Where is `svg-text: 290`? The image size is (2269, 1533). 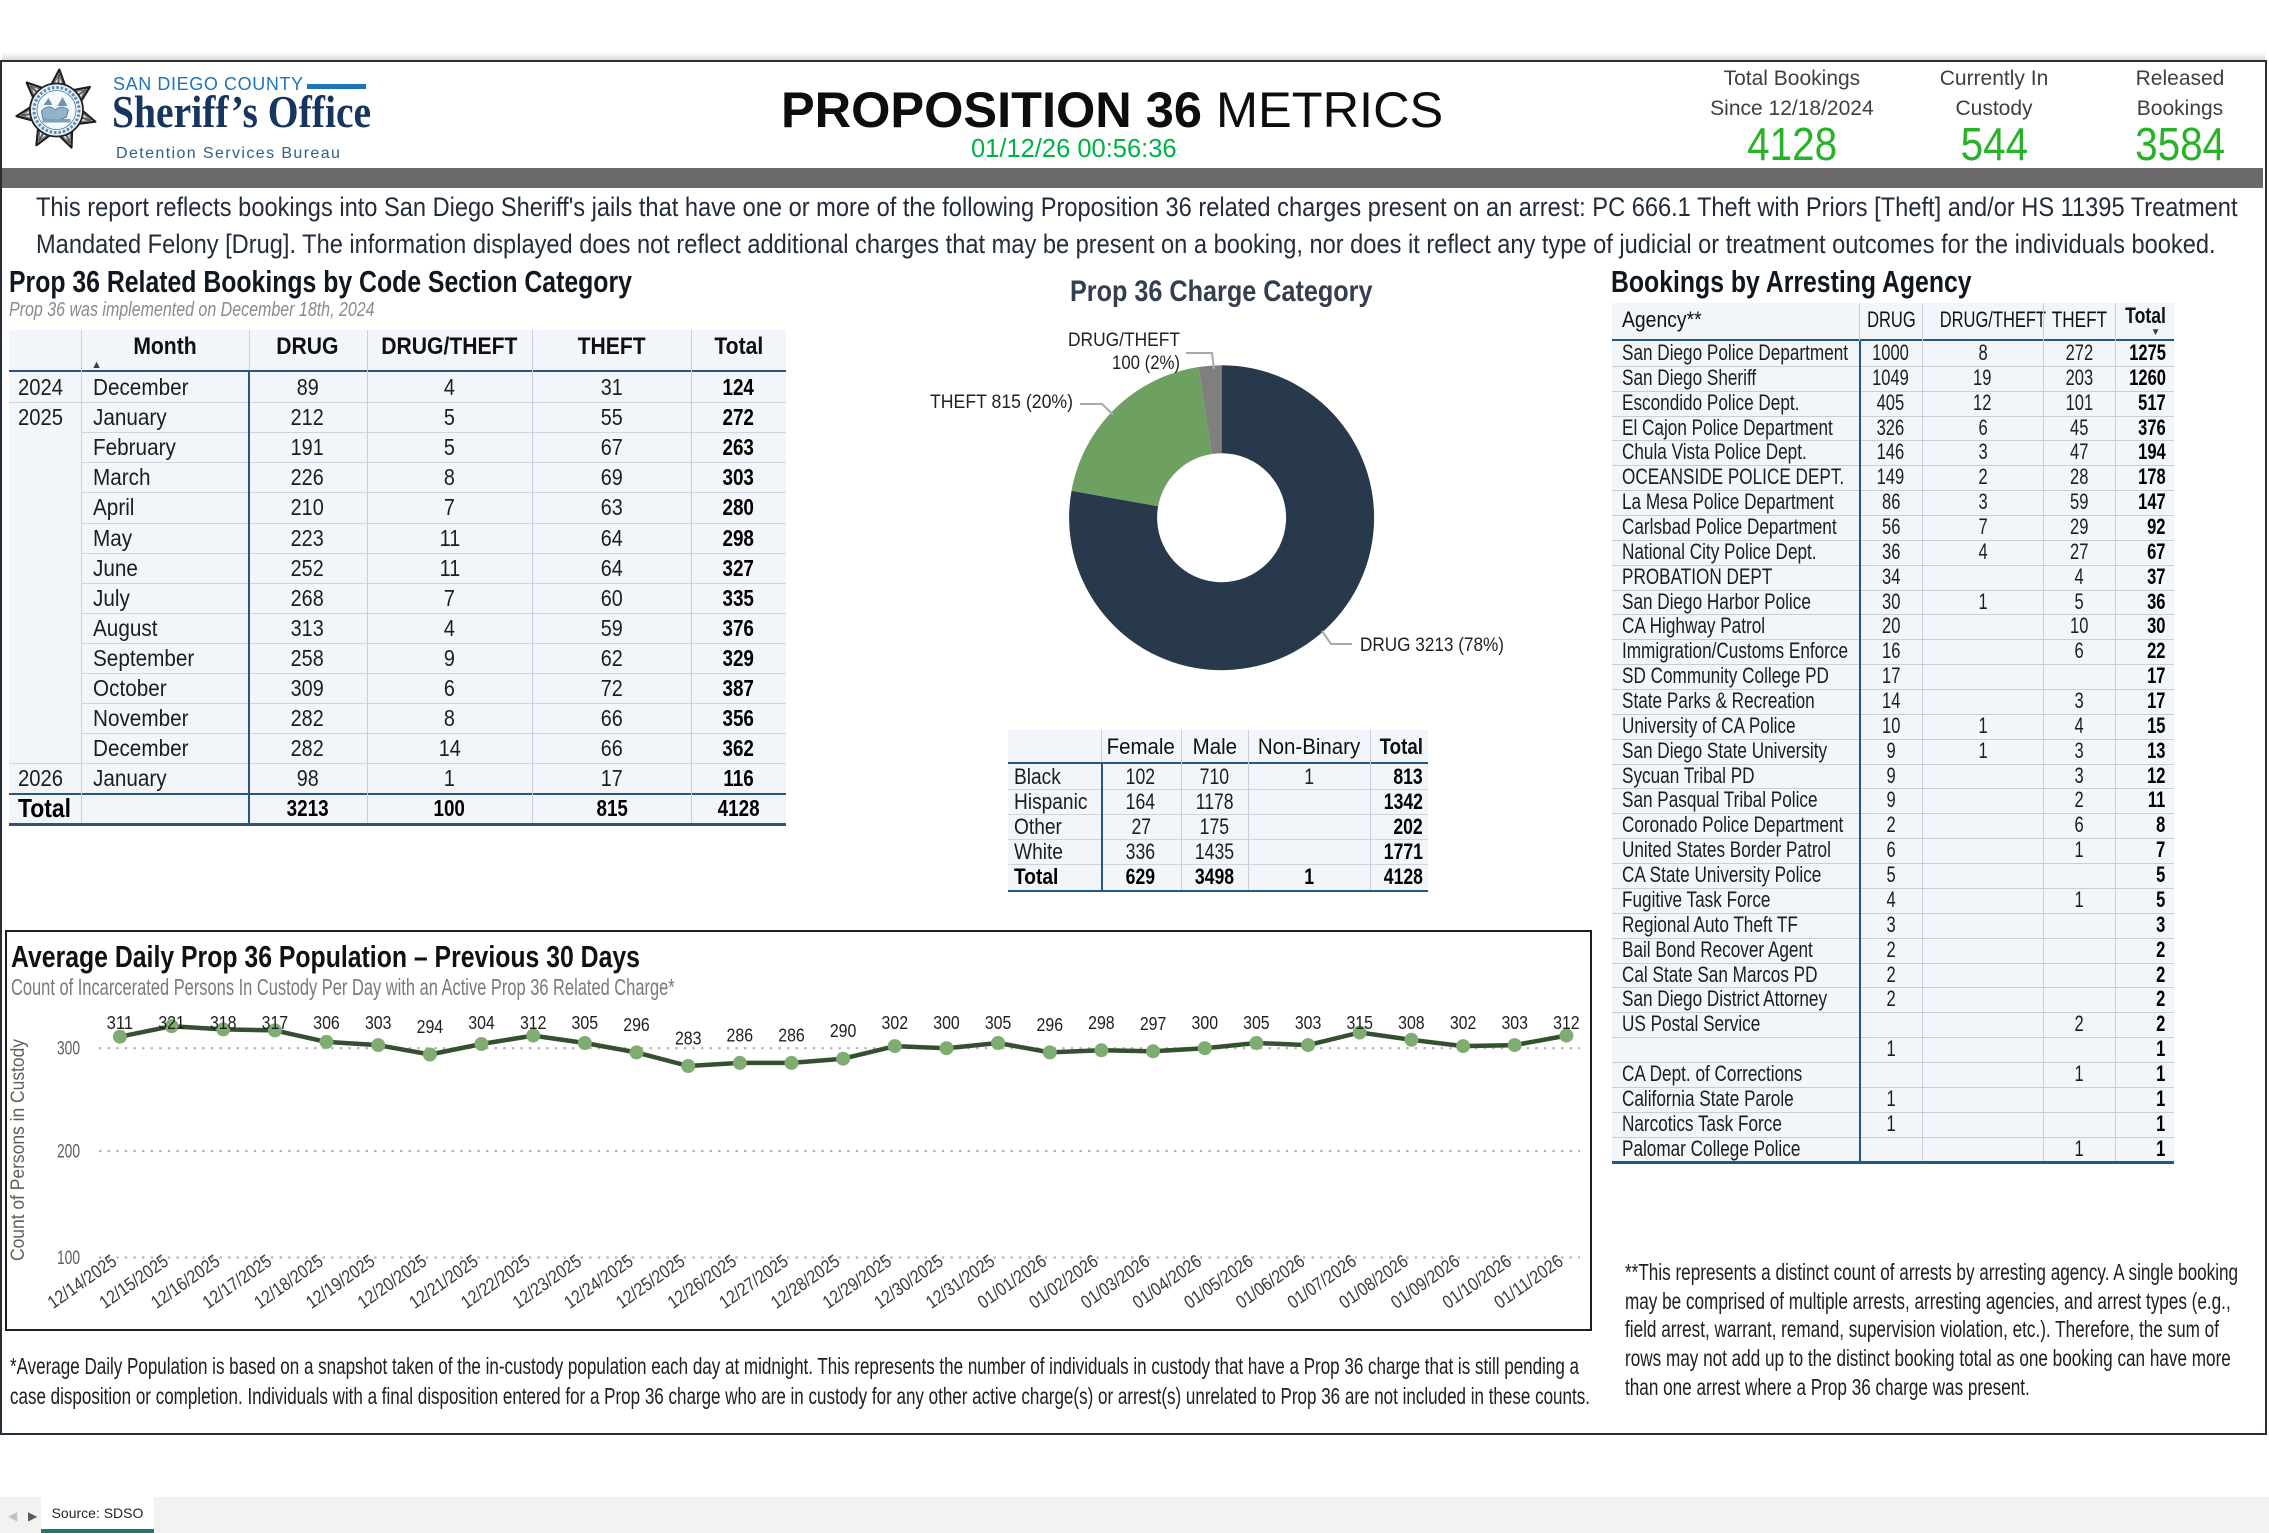 svg-text: 290 is located at coordinates (843, 1030).